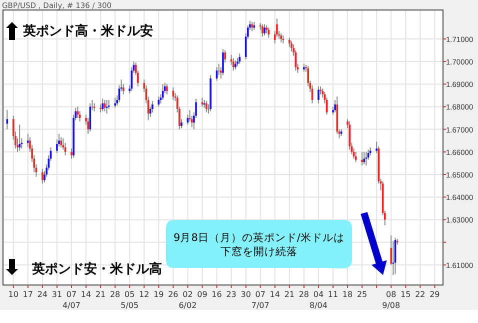 Image resolution: width=478 pixels, height=323 pixels. I want to click on x-tick-label: 30, so click(245, 294).